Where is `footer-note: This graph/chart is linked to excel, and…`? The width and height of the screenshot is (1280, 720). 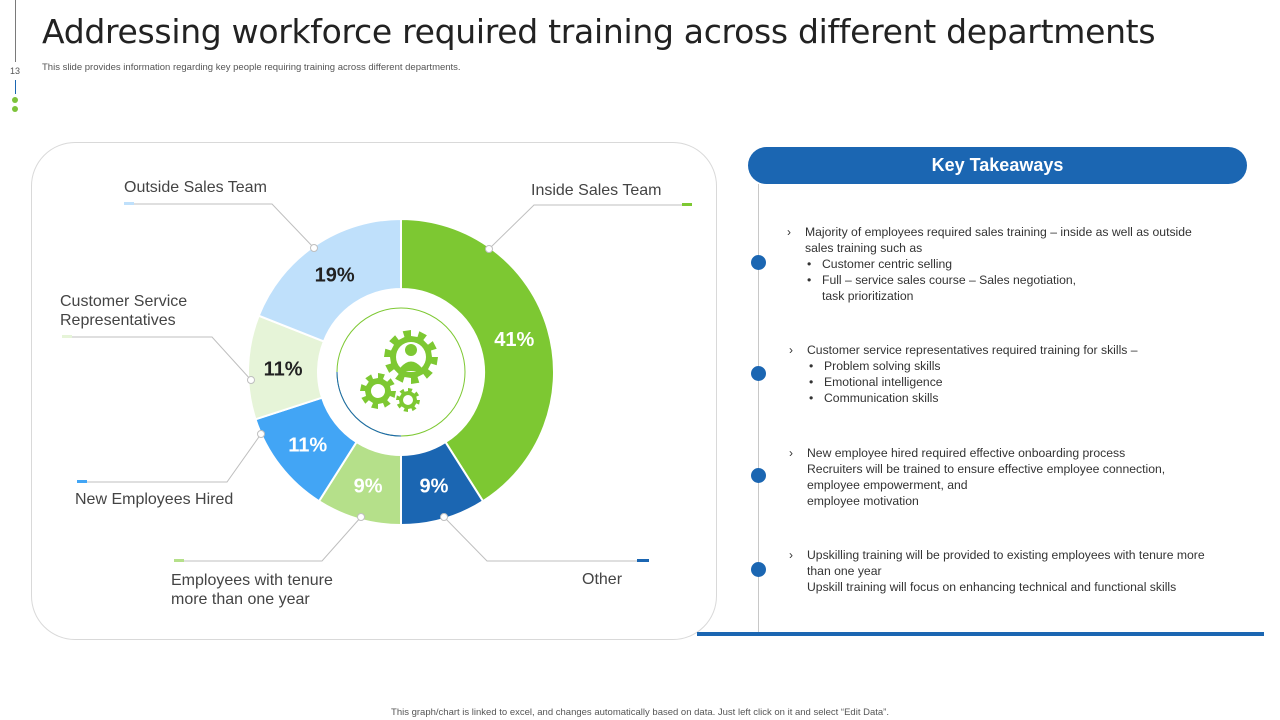 footer-note: This graph/chart is linked to excel, and… is located at coordinates (640, 712).